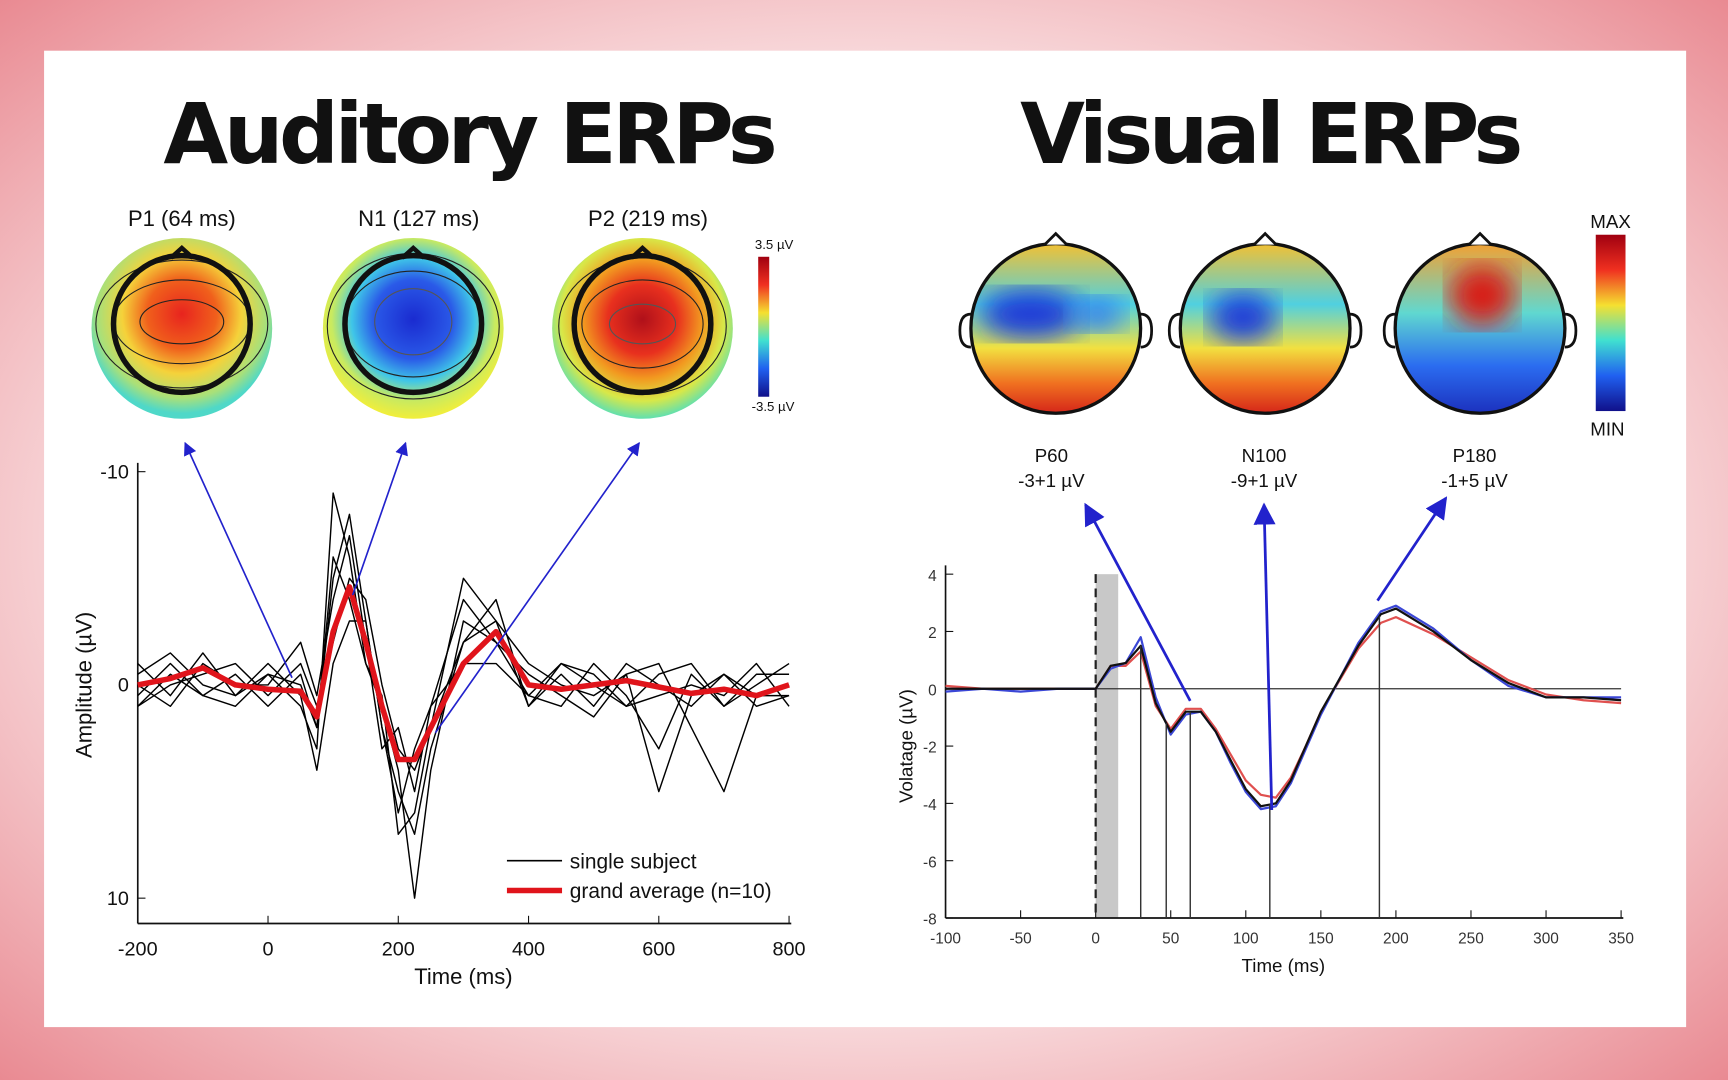 This screenshot has width=1728, height=1080. Describe the element at coordinates (418, 218) in the screenshot. I see `topomap-label: N1 (127 ms)` at that location.